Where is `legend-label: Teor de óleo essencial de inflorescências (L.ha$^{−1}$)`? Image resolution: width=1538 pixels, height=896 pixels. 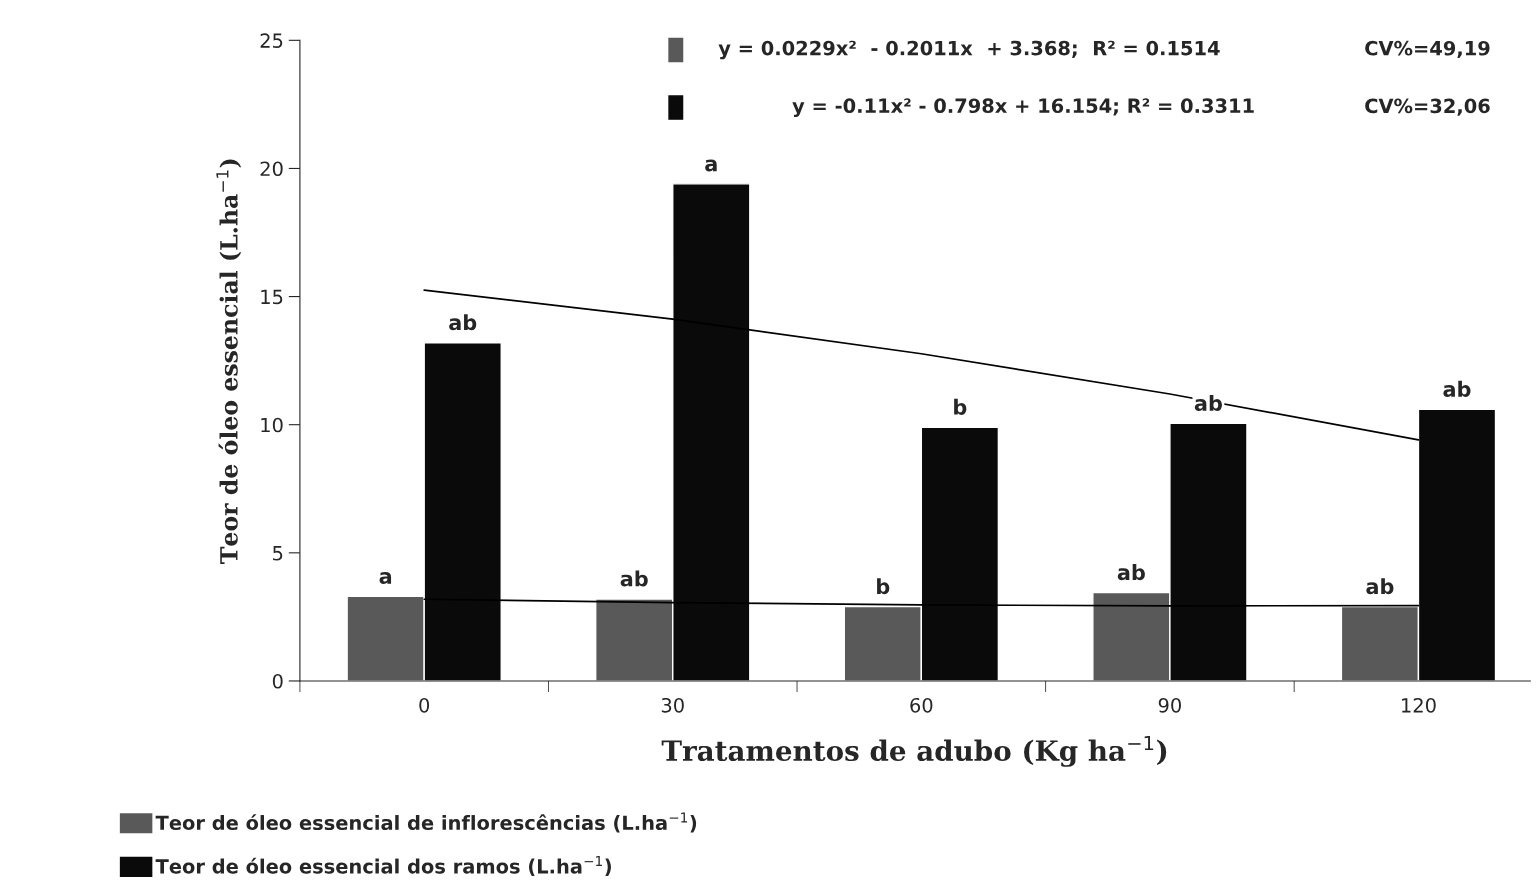 legend-label: Teor de óleo essencial de inflorescências (L.ha$^{−1}$) is located at coordinates (426, 822).